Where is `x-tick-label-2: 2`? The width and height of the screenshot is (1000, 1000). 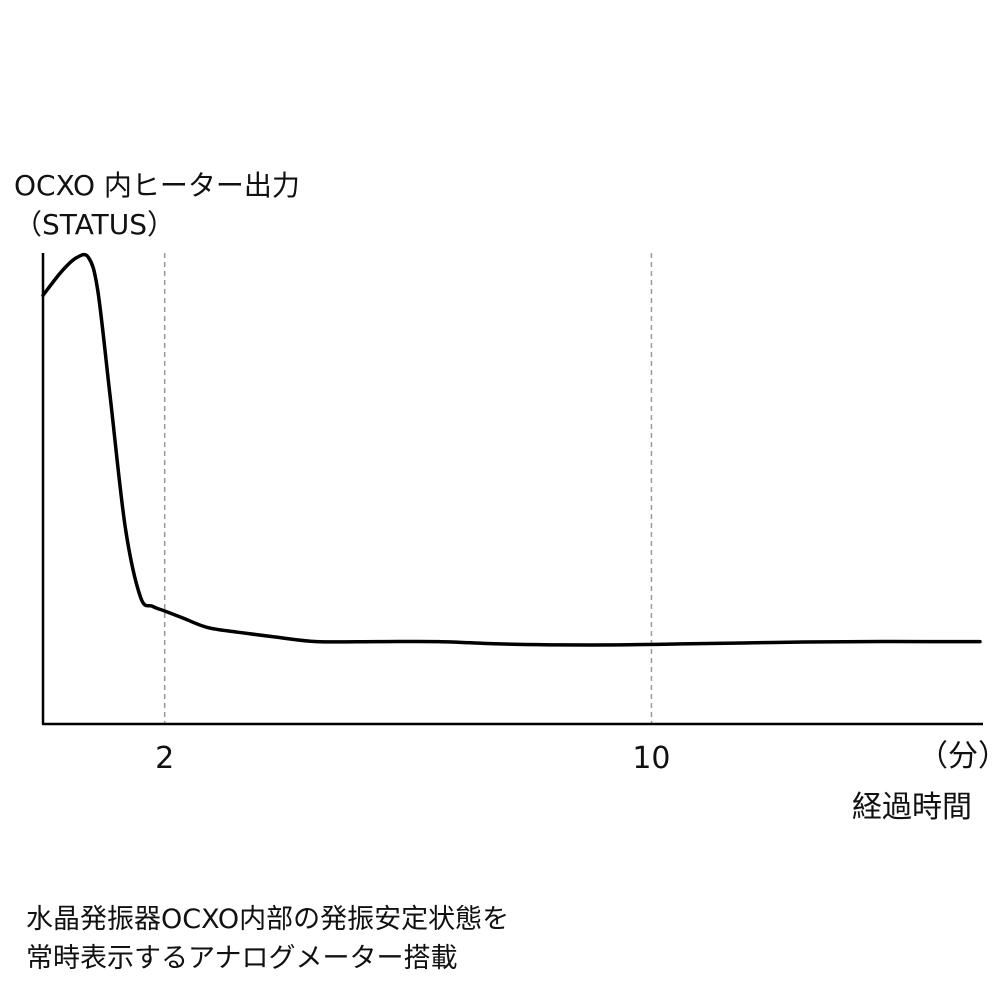
x-tick-label-2: 2 is located at coordinates (165, 758).